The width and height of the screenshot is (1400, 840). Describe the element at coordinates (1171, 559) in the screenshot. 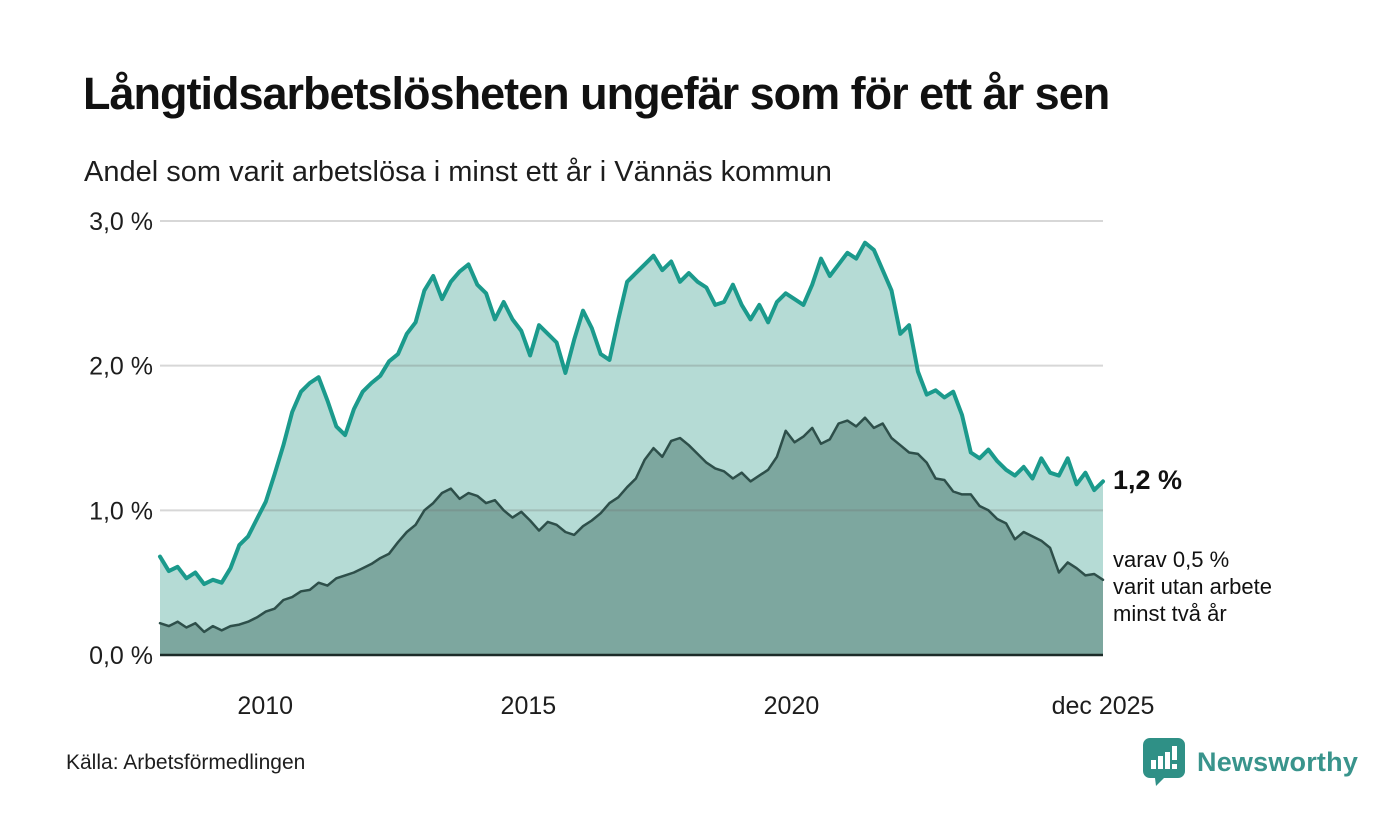

I see `two-year-annotation-line: varav 0,5 %` at that location.